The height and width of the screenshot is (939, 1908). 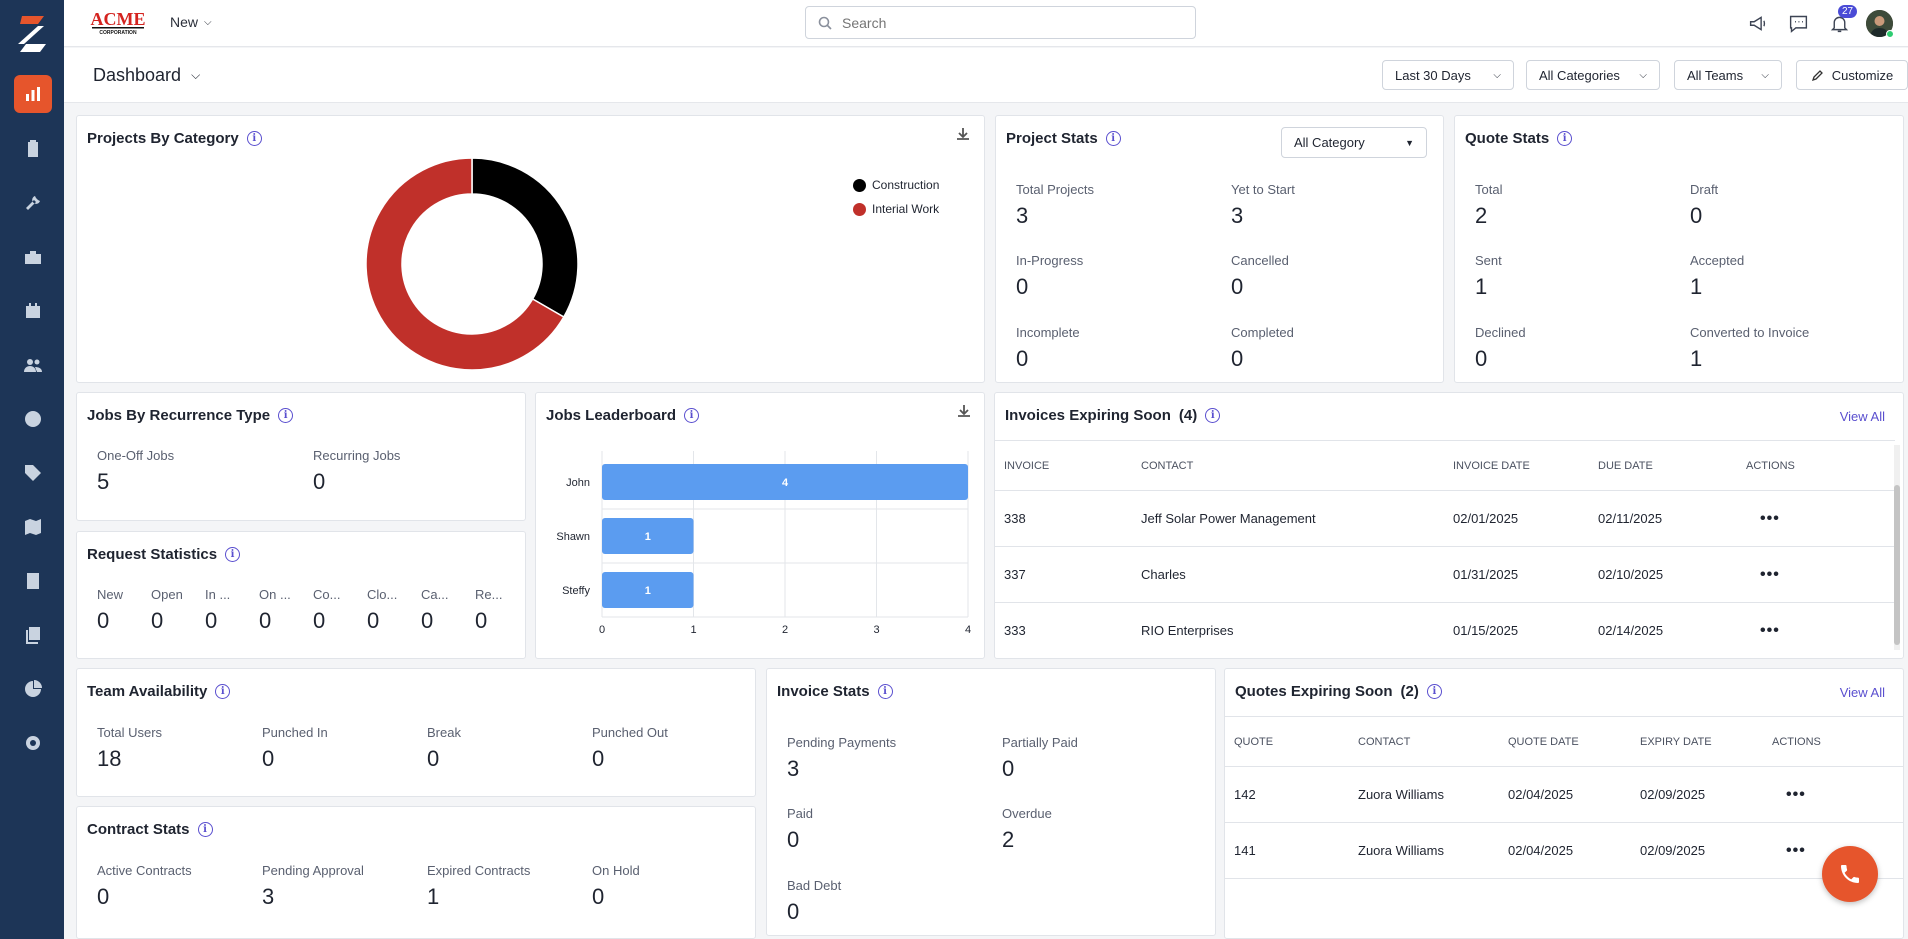 I want to click on project-category-select: All Category ▼, so click(x=1354, y=142).